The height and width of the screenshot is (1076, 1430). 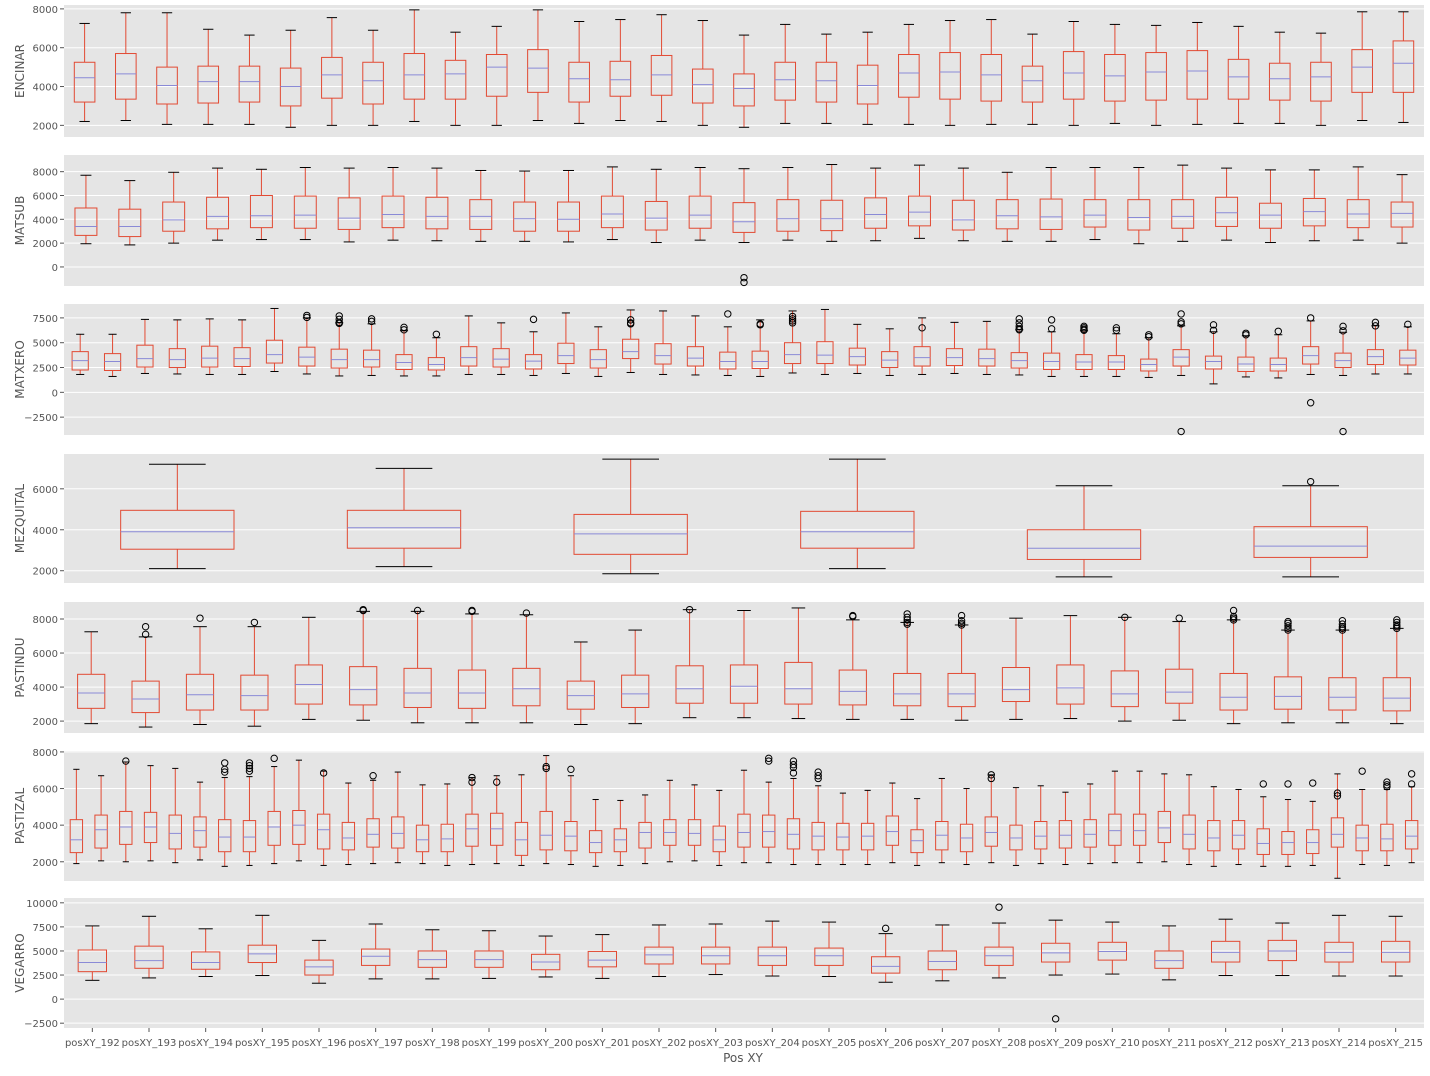 I want to click on y-axis-label: MATXERO, so click(x=20, y=369).